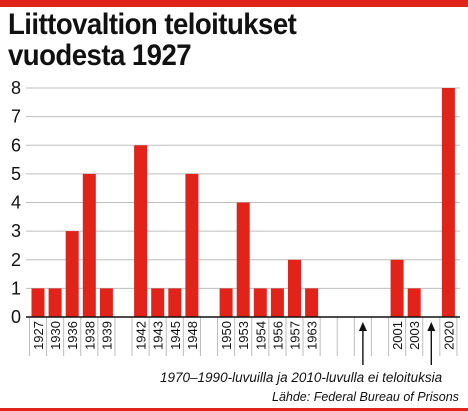 This screenshot has width=468, height=411. I want to click on bottom-accent-line, so click(234, 409).